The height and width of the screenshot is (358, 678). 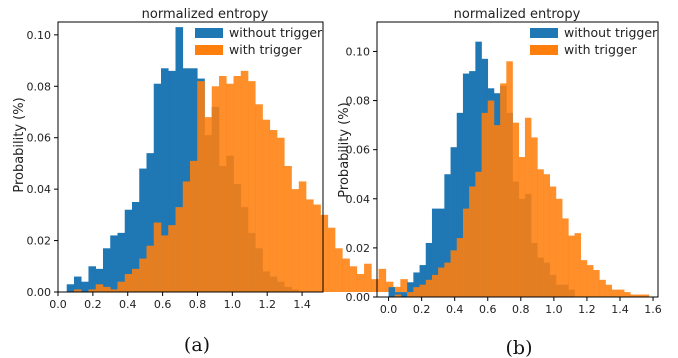 What do you see at coordinates (594, 41) in the screenshot?
I see `legend: without trigger with trigger` at bounding box center [594, 41].